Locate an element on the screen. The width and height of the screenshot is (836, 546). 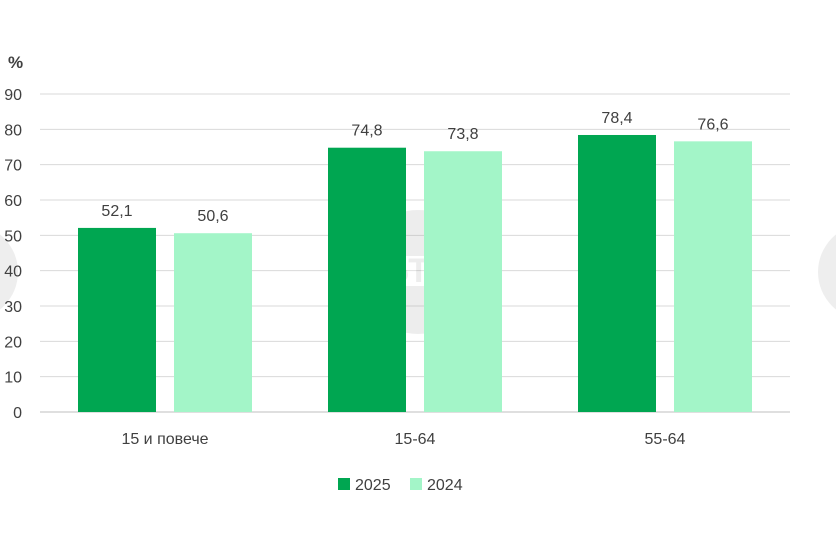
y-tick-label: 20 is located at coordinates (13, 342).